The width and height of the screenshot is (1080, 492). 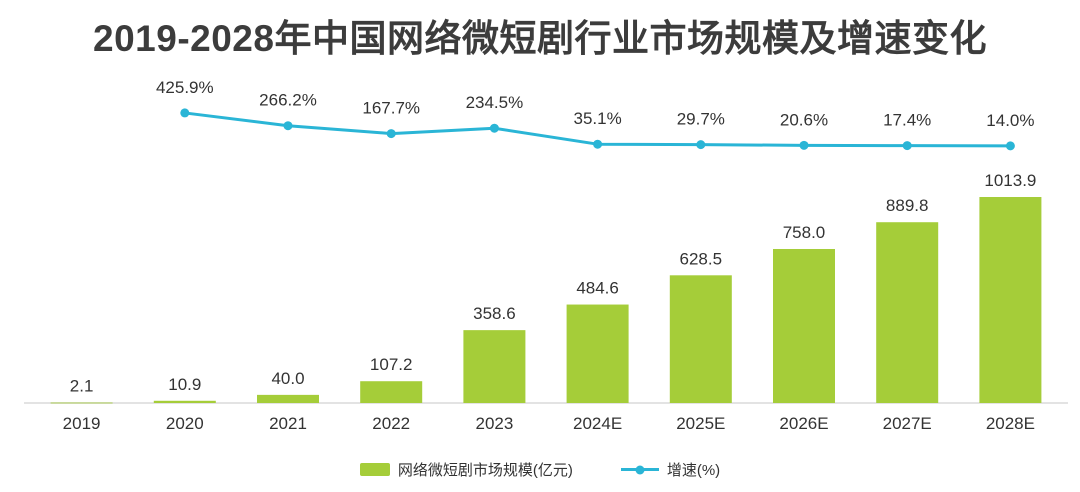 I want to click on x-axis-label: 2027E, so click(x=907, y=423).